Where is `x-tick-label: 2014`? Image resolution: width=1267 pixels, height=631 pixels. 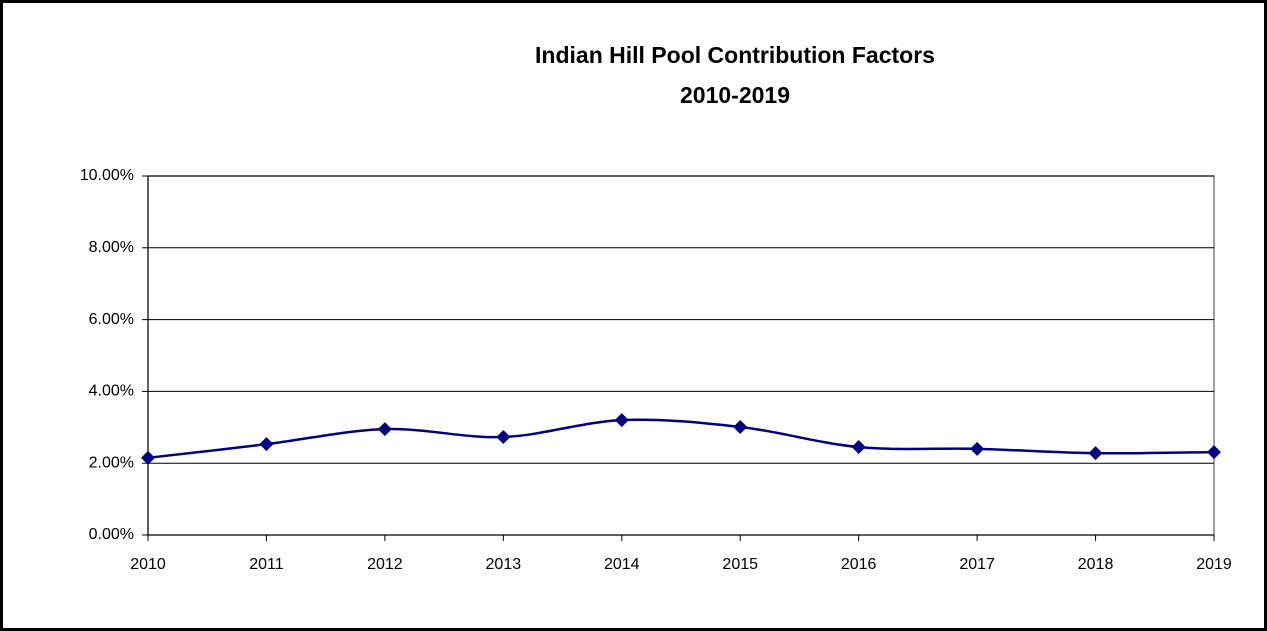 x-tick-label: 2014 is located at coordinates (622, 564).